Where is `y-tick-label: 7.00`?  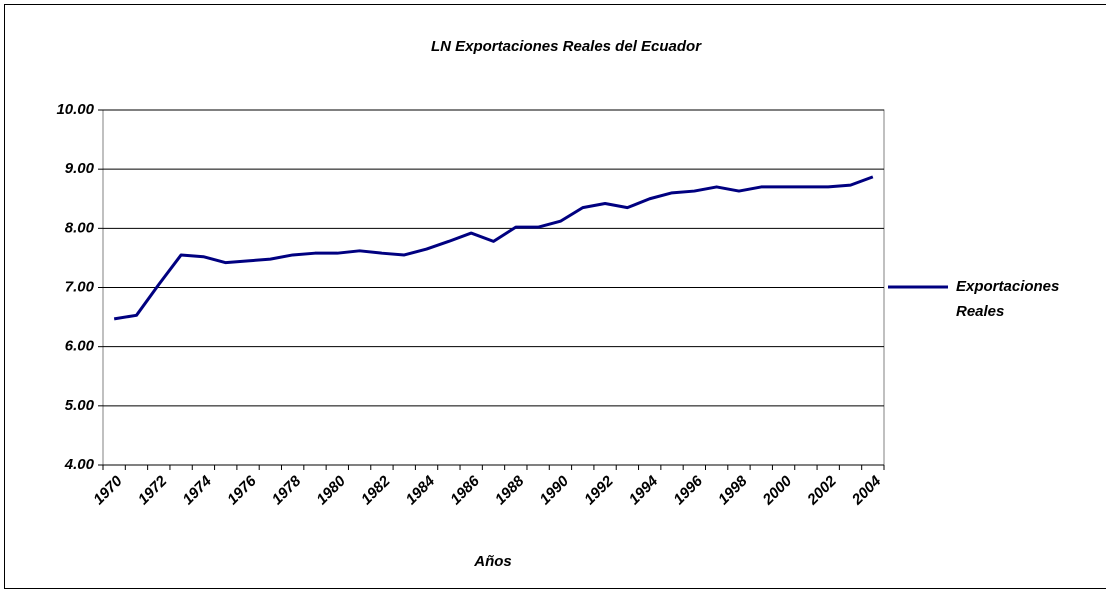
y-tick-label: 7.00 is located at coordinates (80, 286).